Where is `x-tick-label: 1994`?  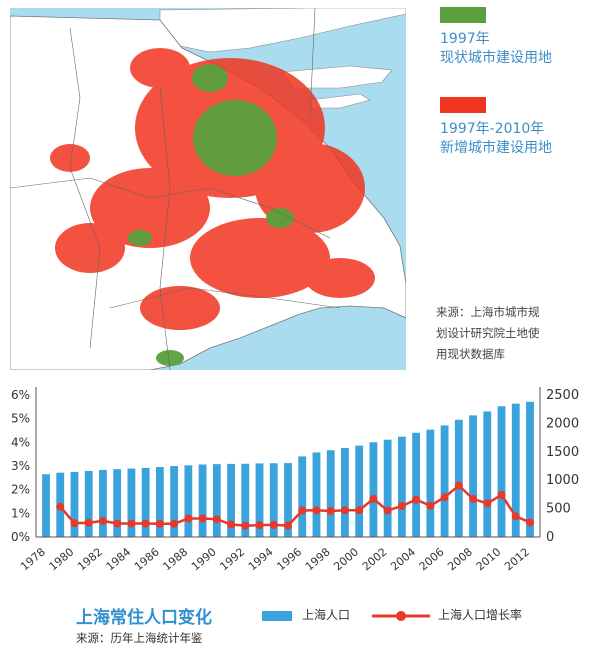 x-tick-label: 1994 is located at coordinates (261, 559).